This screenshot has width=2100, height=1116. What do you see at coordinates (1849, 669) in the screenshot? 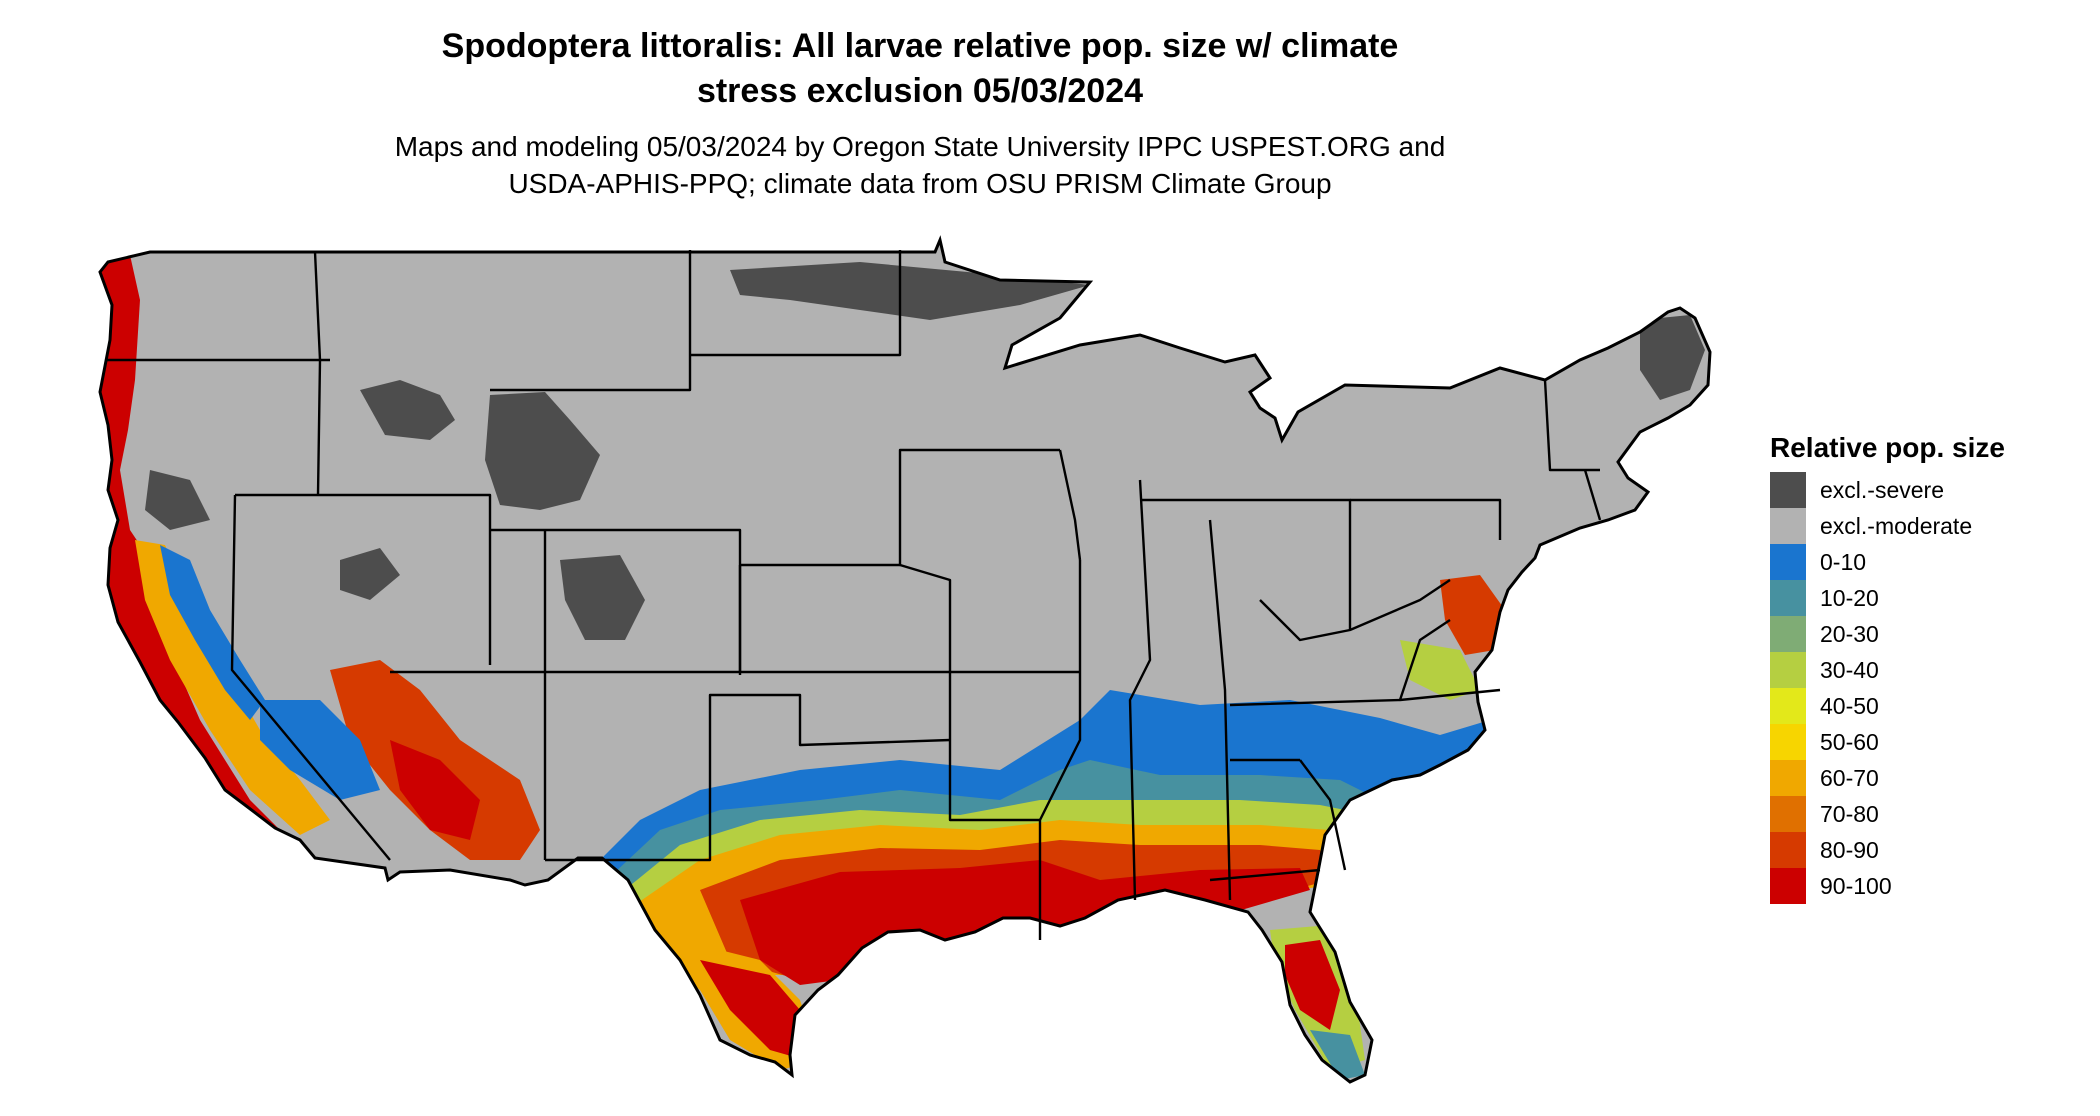
I see `legend-label: 30-40` at bounding box center [1849, 669].